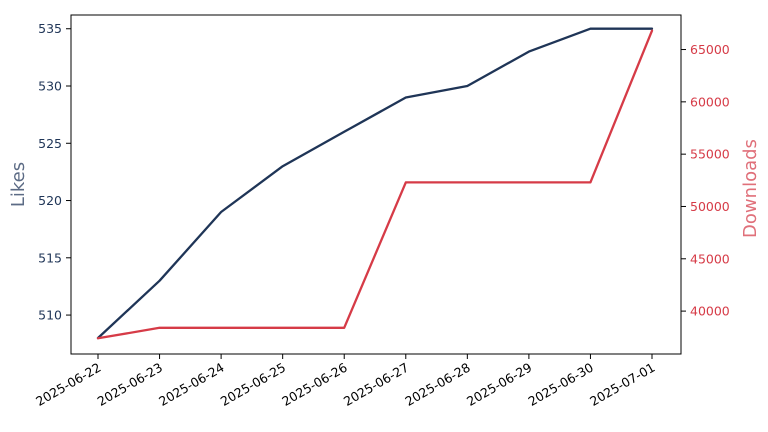 This screenshot has height=432, width=768. Describe the element at coordinates (50, 200) in the screenshot. I see `left-tick-label: 520` at that location.